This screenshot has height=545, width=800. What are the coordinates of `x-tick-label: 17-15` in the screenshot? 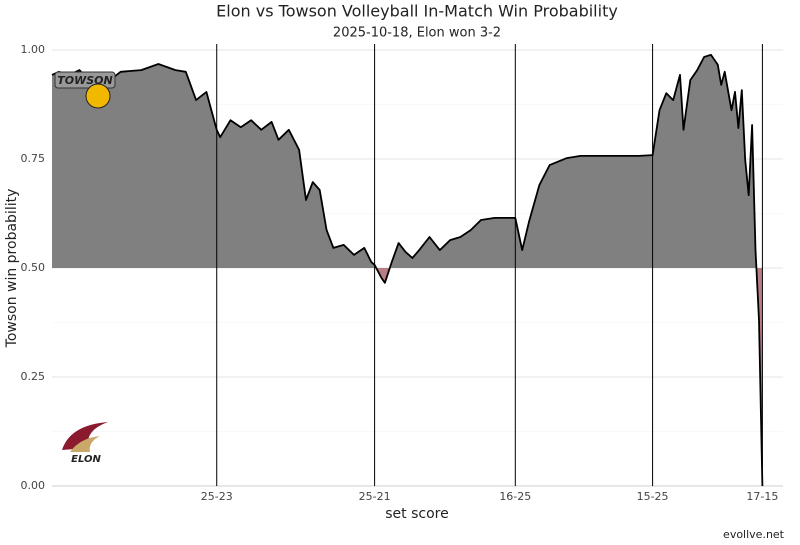 It's located at (762, 496).